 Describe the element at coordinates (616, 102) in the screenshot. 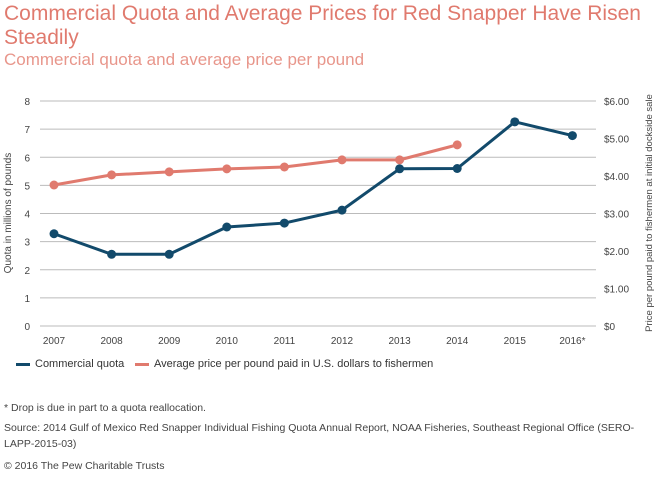

I see `y-right-tick-label: $6.00` at that location.